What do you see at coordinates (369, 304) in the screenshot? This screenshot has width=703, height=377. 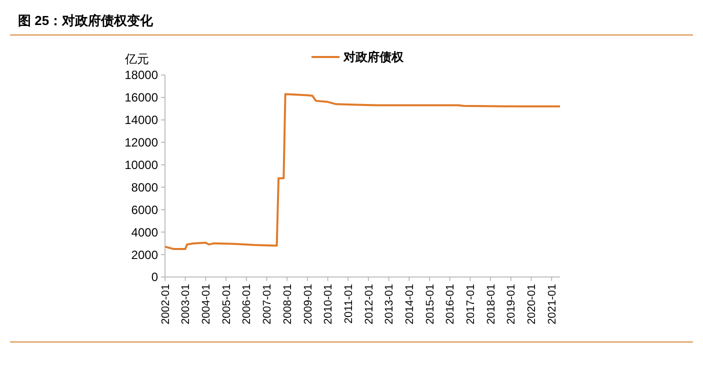 I see `x-tick-label: 2012-01` at bounding box center [369, 304].